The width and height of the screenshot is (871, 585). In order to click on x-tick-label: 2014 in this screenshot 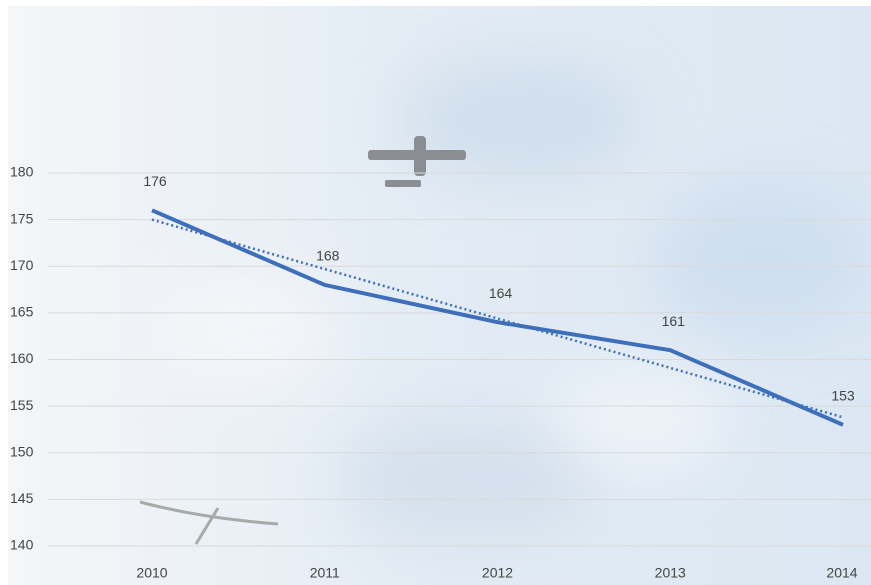, I will do `click(841, 573)`.